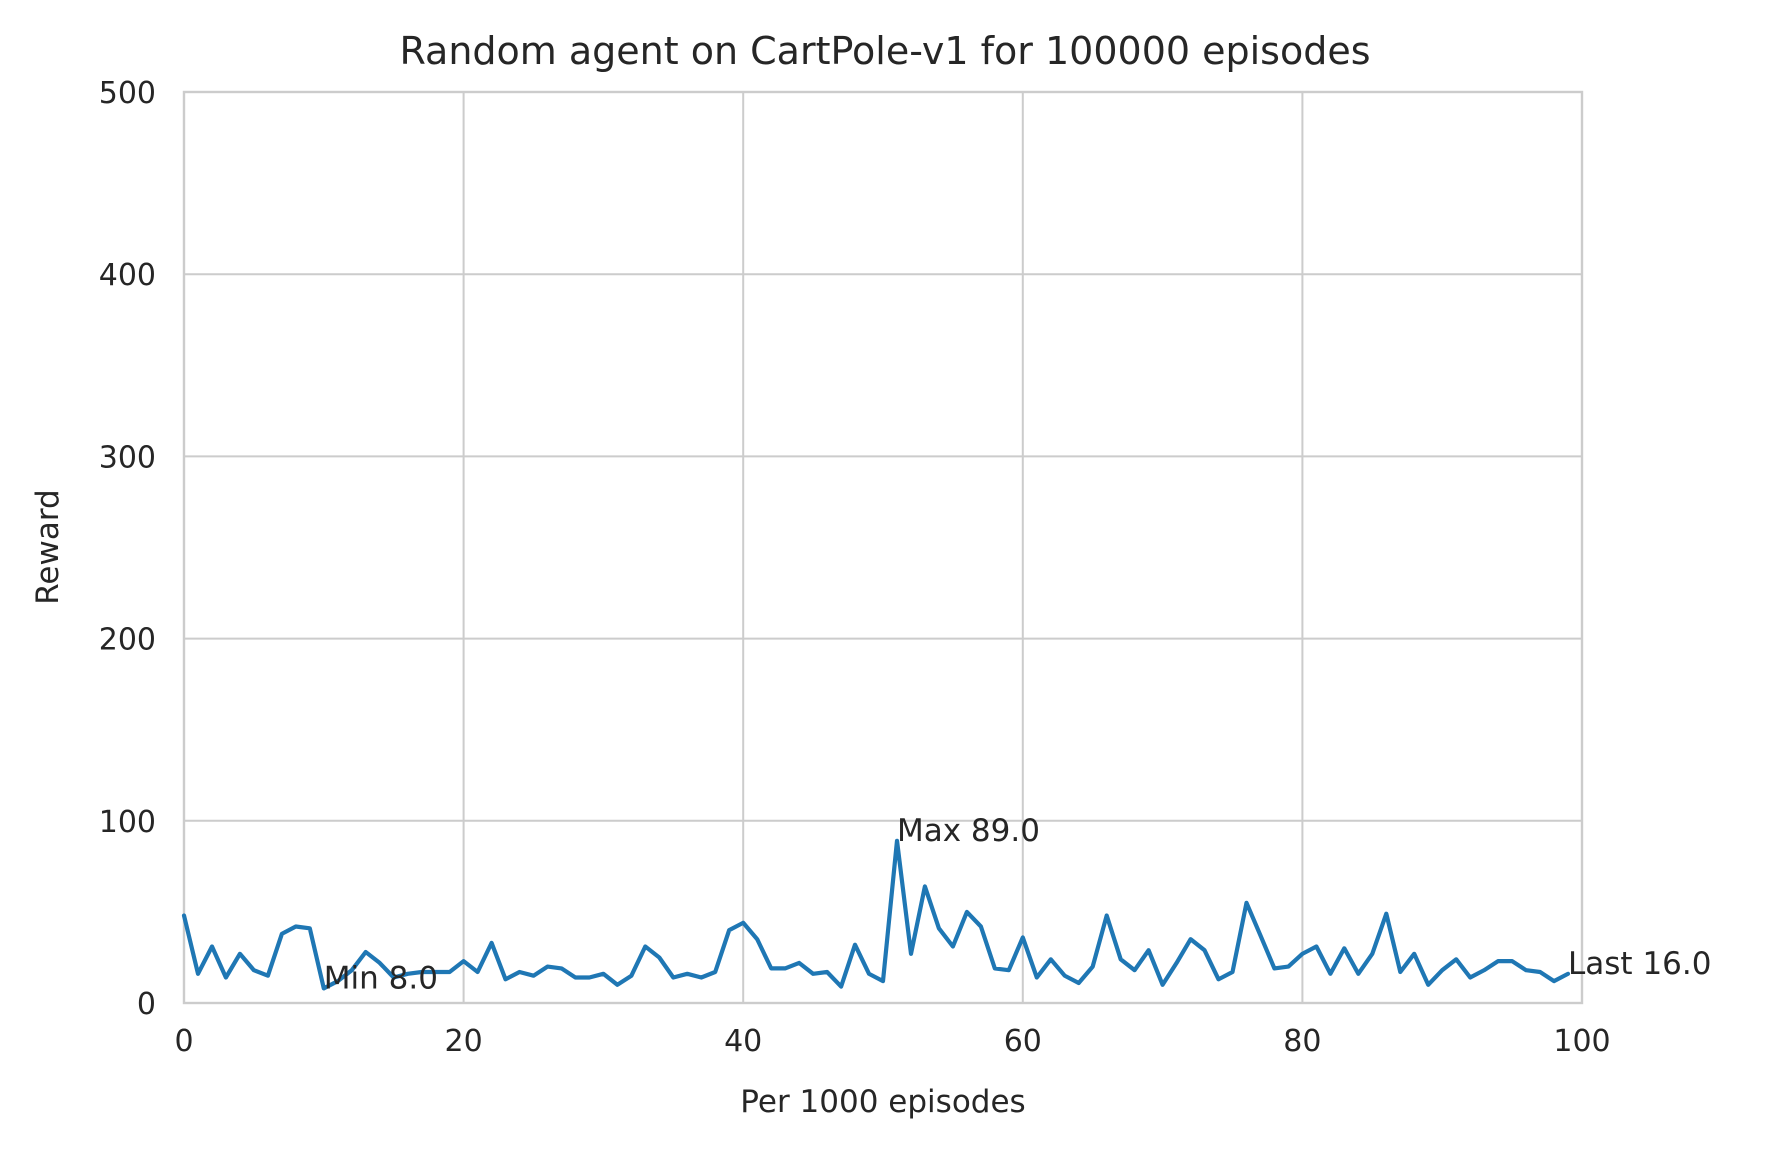  Describe the element at coordinates (381, 978) in the screenshot. I see `annotation-label: Min 8.0` at that location.